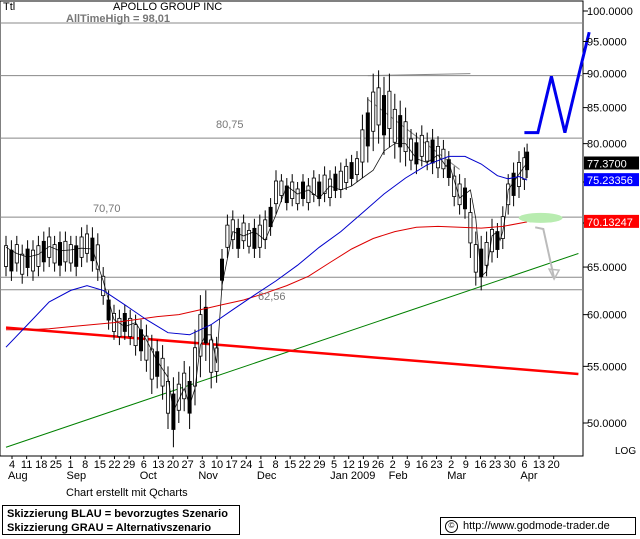 The height and width of the screenshot is (539, 640). What do you see at coordinates (419, 75) in the screenshot?
I see `wedge-line` at bounding box center [419, 75].